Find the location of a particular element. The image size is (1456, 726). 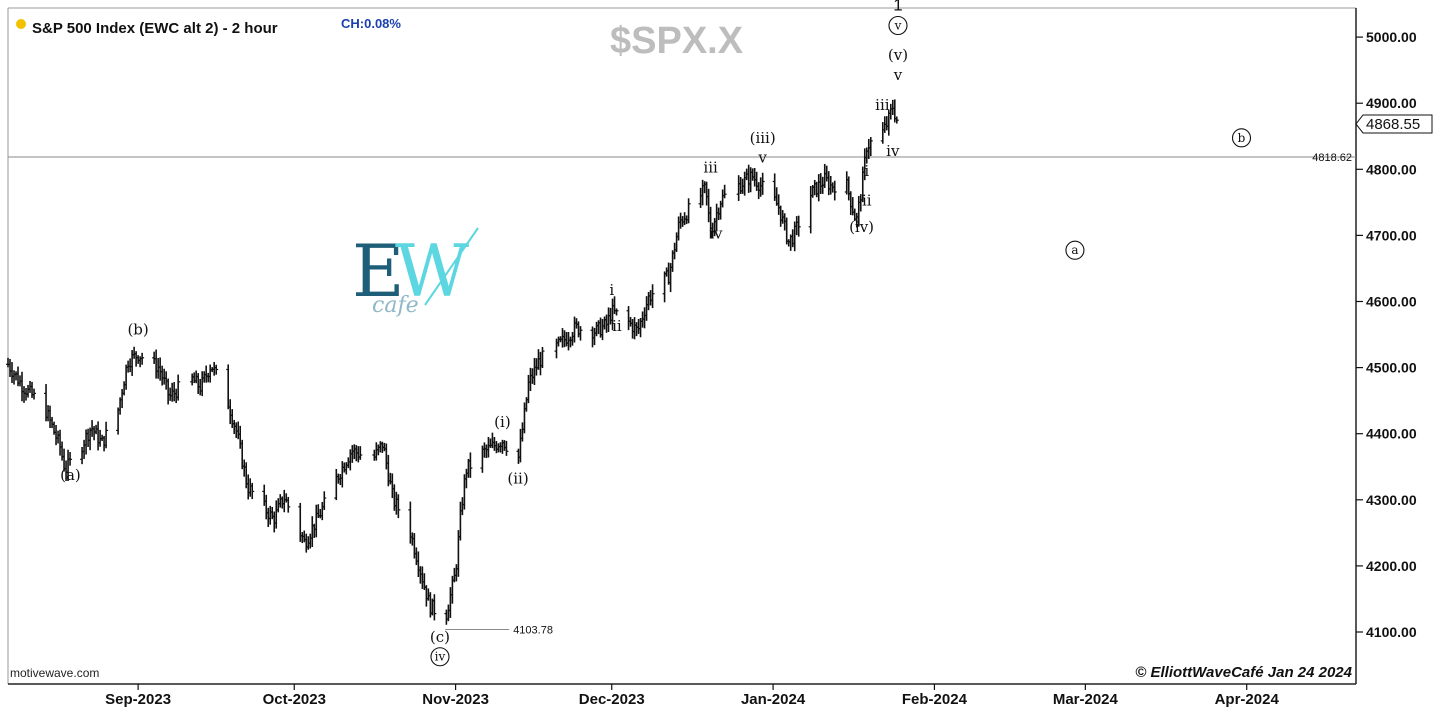

wave-label: (a) is located at coordinates (70, 475).